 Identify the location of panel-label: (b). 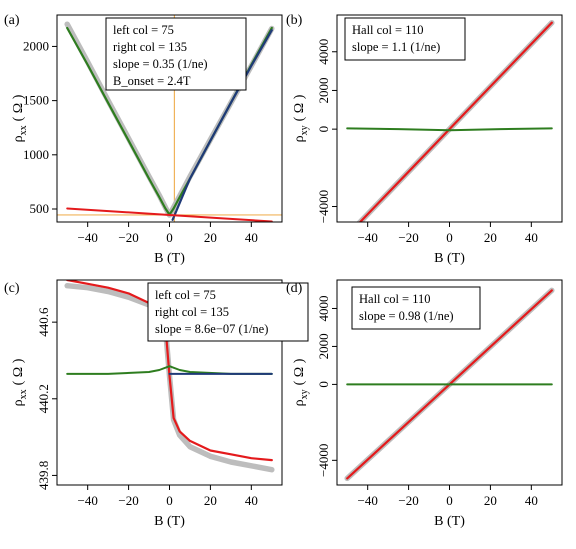
(294, 20).